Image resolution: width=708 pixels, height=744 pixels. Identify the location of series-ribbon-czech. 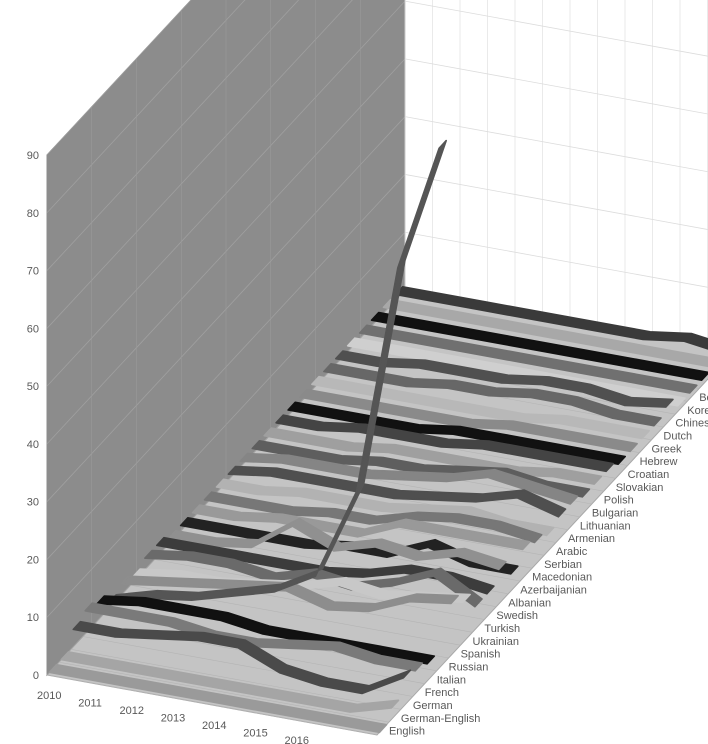
(545, 333).